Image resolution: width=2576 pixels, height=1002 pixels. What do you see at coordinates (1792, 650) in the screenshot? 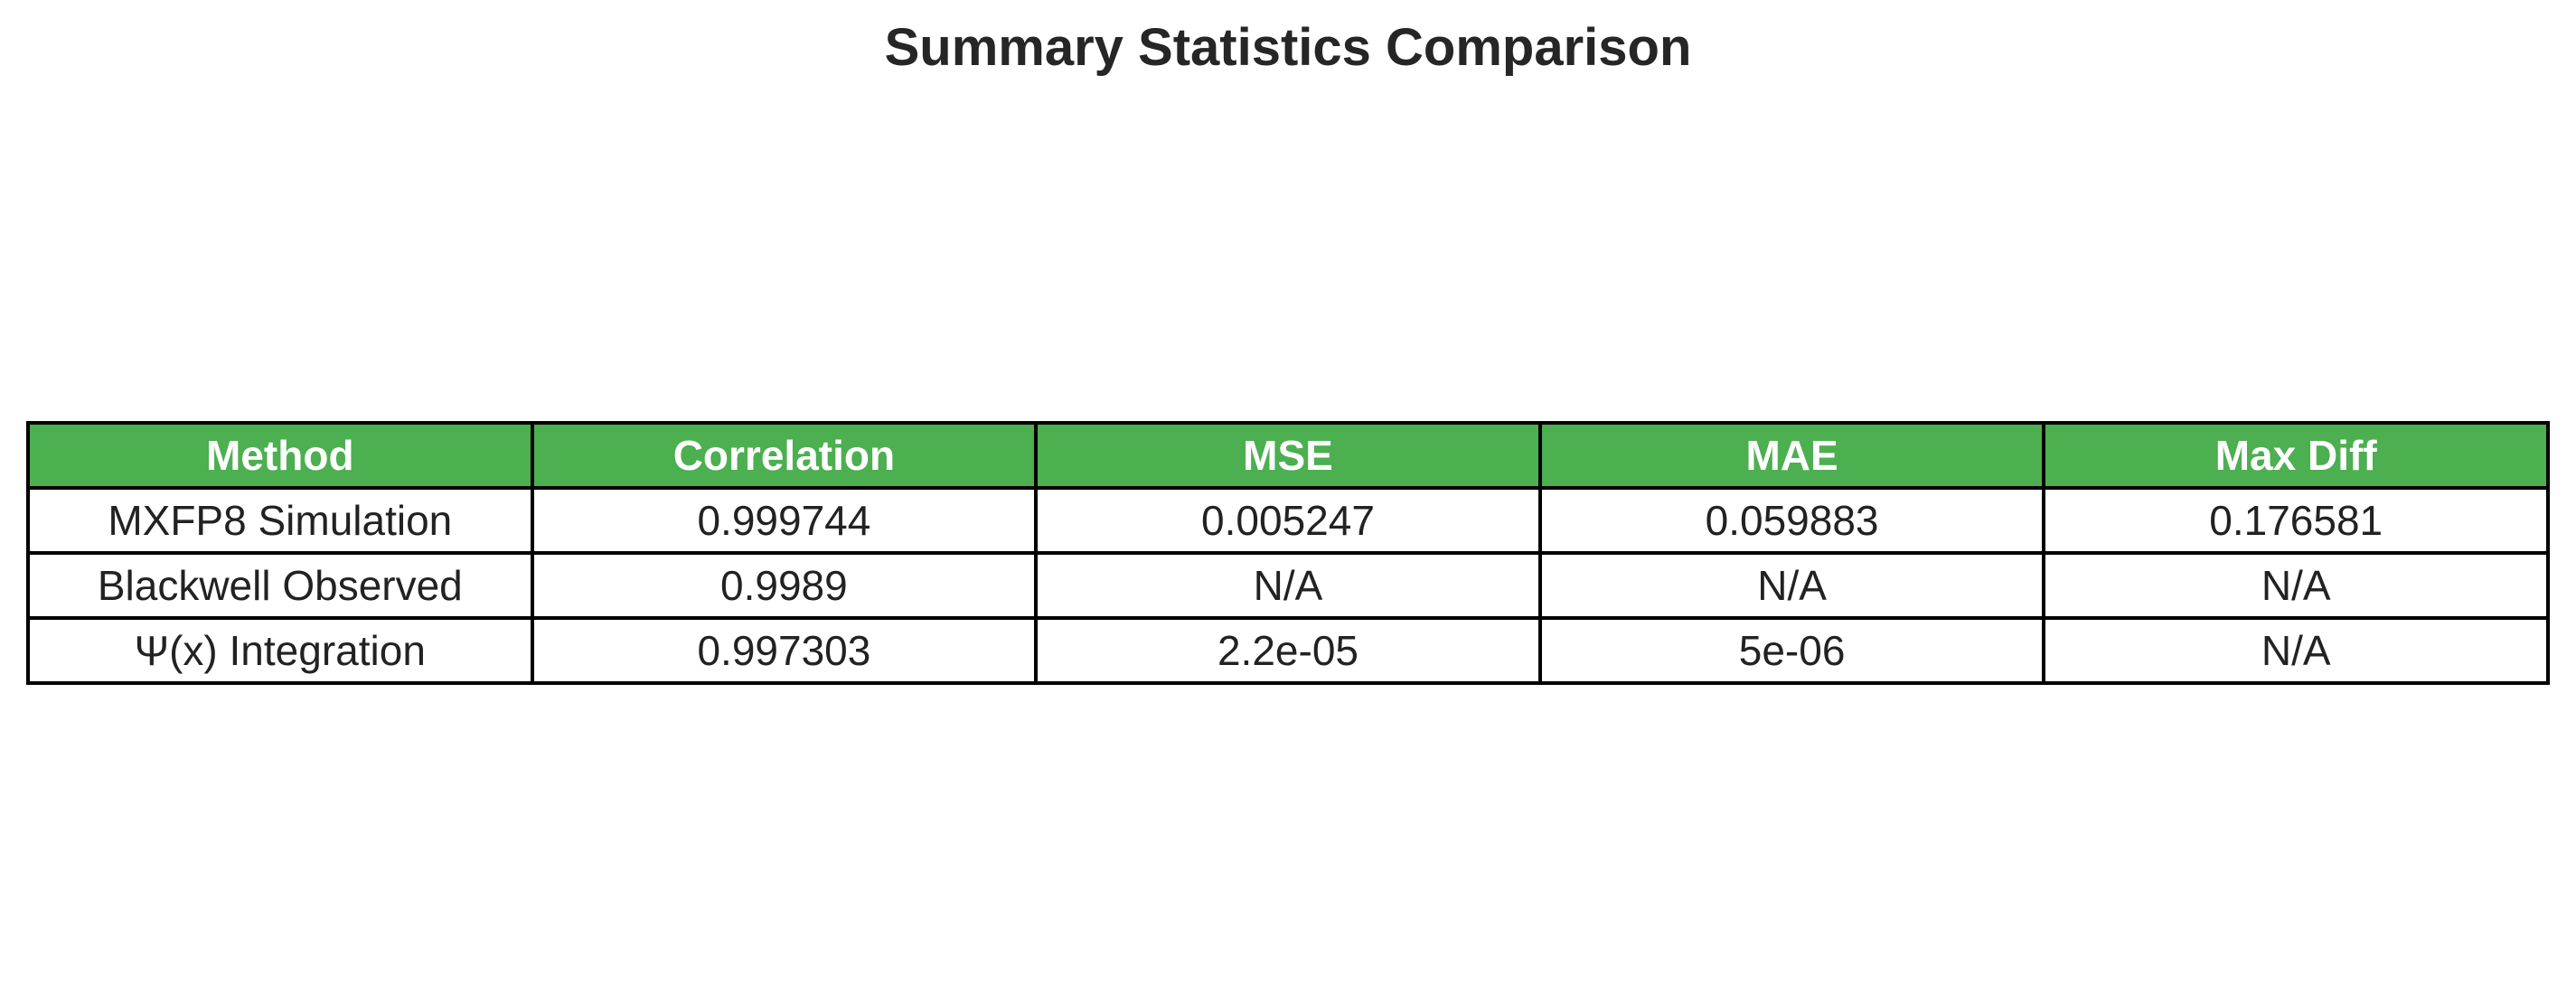
I see `cell-mae: 5e-06` at bounding box center [1792, 650].